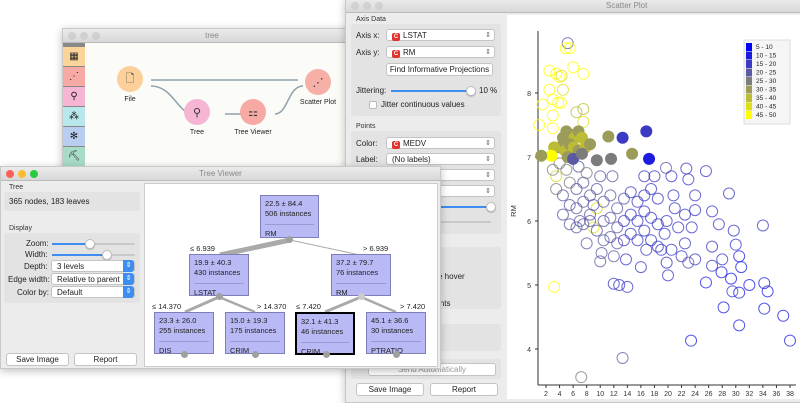 The width and height of the screenshot is (800, 403). I want to click on widget-scatter-plot: ⋰ Scatter Plot, so click(318, 87).